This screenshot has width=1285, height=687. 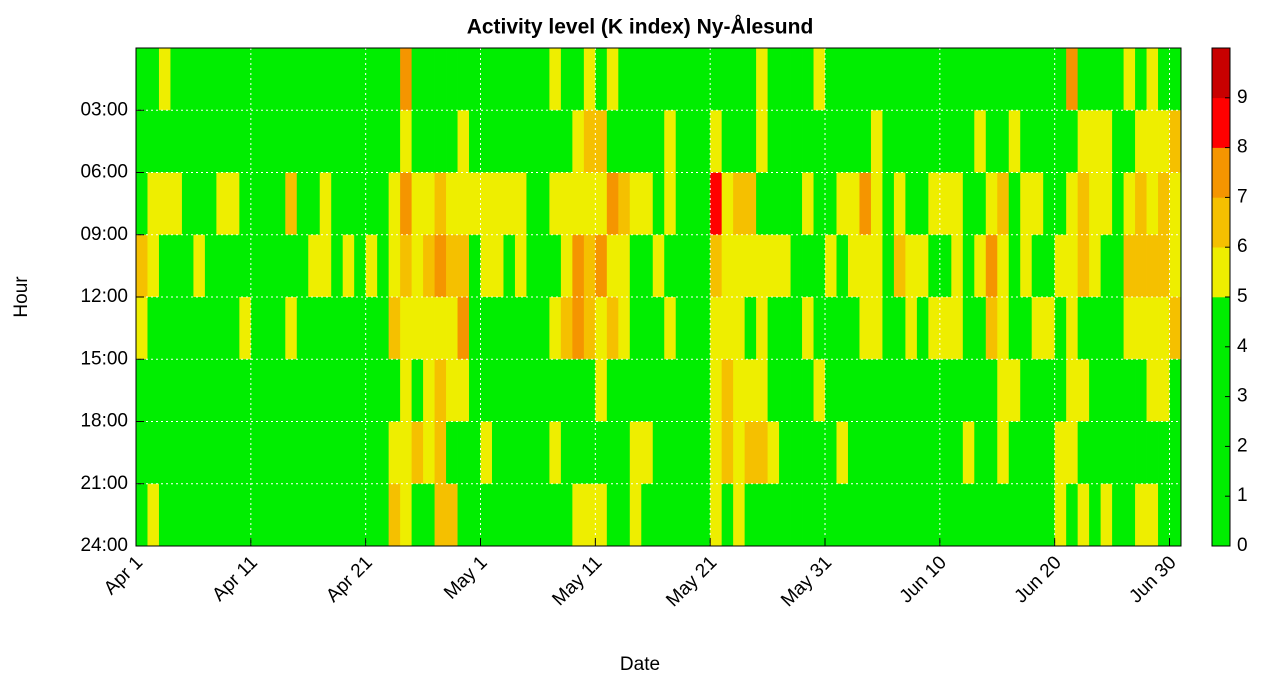 I want to click on colorbar-tick-label: 9, so click(x=1242, y=97).